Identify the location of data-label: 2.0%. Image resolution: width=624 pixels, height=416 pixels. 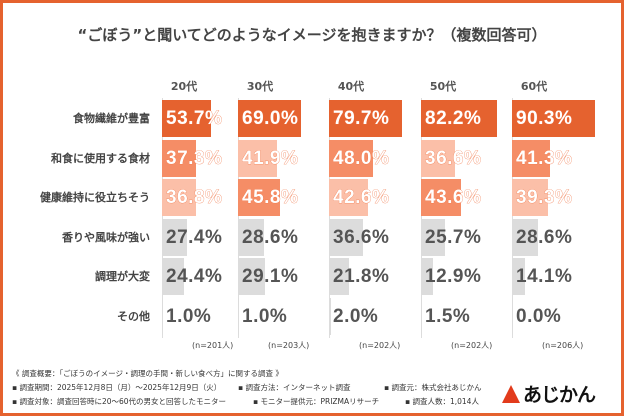
(356, 316).